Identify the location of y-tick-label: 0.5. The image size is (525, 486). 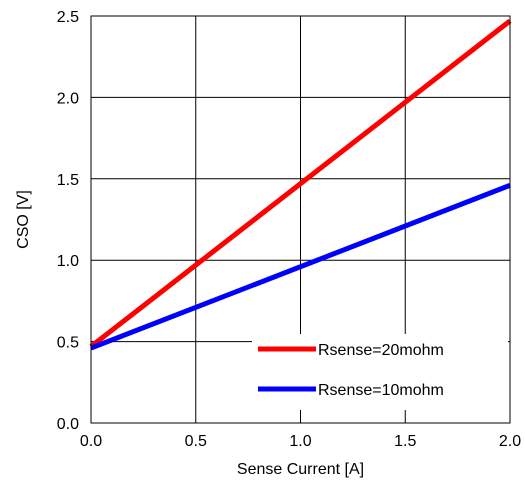
(68, 343).